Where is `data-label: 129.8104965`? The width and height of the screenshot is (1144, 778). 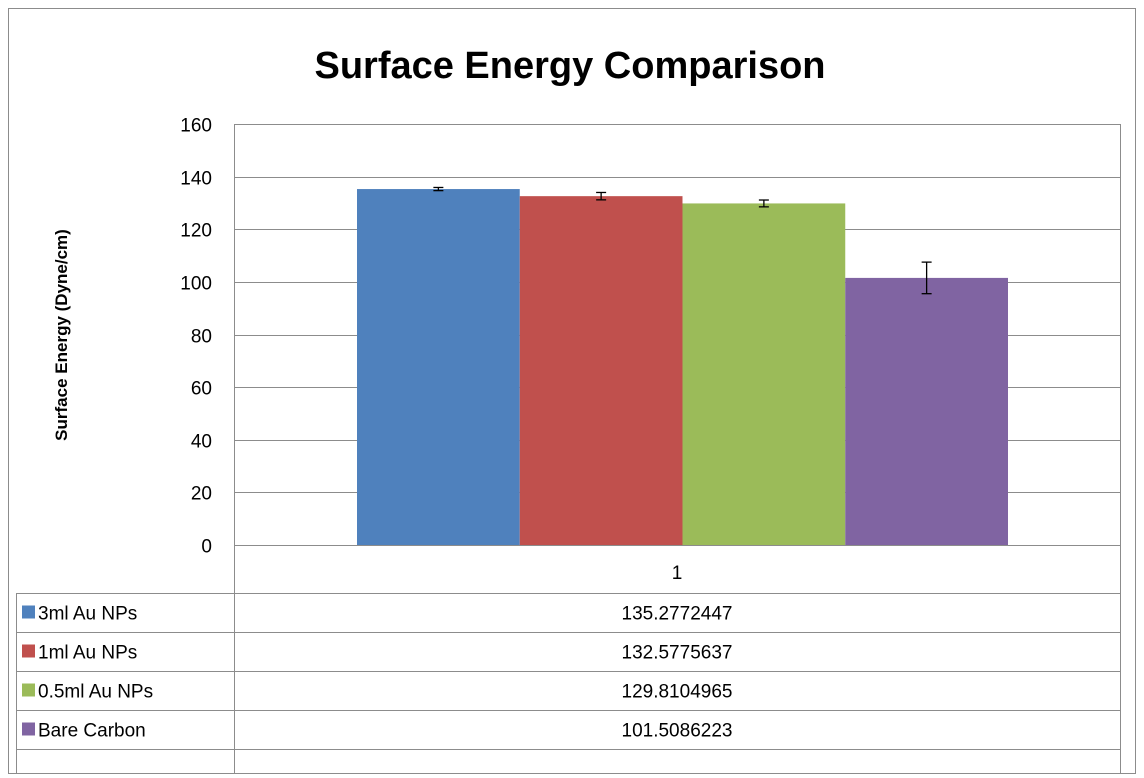
data-label: 129.8104965 is located at coordinates (677, 692).